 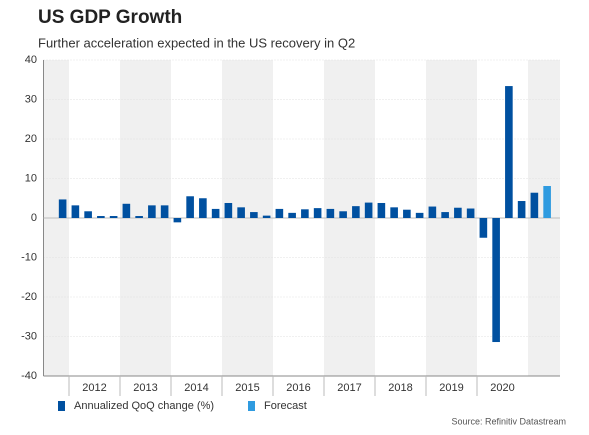 What do you see at coordinates (94, 388) in the screenshot?
I see `x-tick-label: 2012` at bounding box center [94, 388].